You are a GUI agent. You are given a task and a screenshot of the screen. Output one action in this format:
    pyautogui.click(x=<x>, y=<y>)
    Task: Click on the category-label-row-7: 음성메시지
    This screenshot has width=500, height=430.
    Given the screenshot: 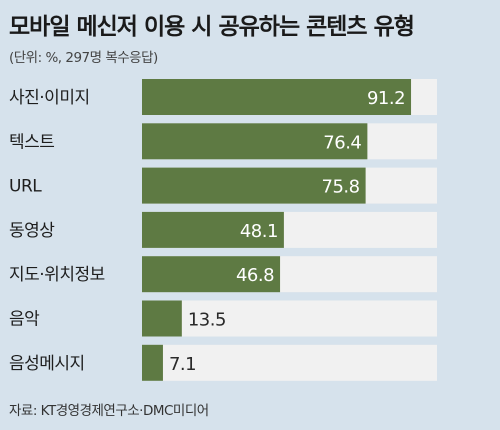 What is the action you would take?
    pyautogui.click(x=47, y=364)
    